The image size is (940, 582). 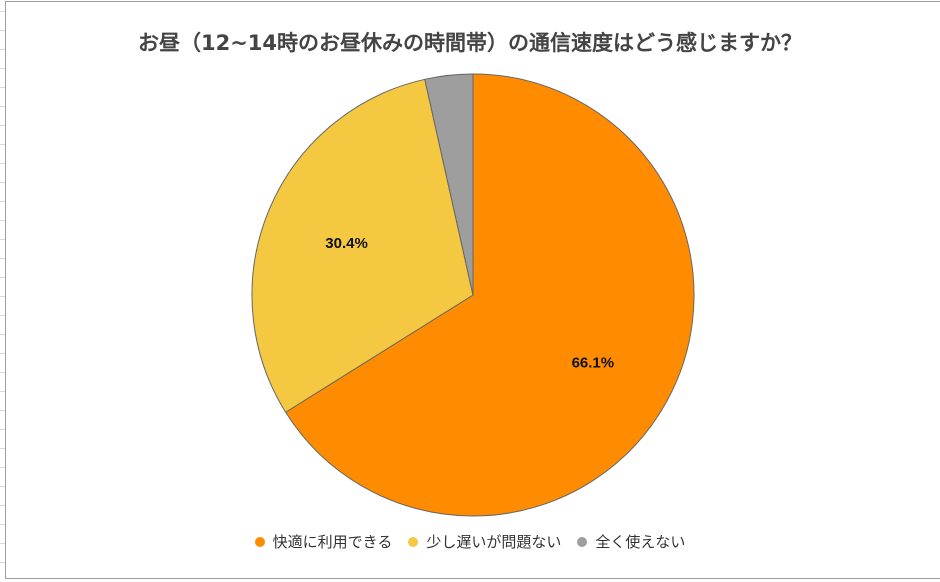 What do you see at coordinates (593, 362) in the screenshot?
I see `slice-data-label: 66.1%` at bounding box center [593, 362].